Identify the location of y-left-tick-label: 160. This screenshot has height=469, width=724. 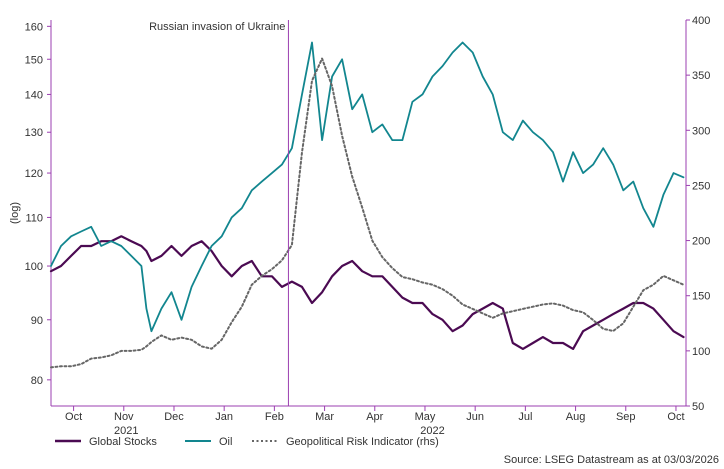
(34, 27).